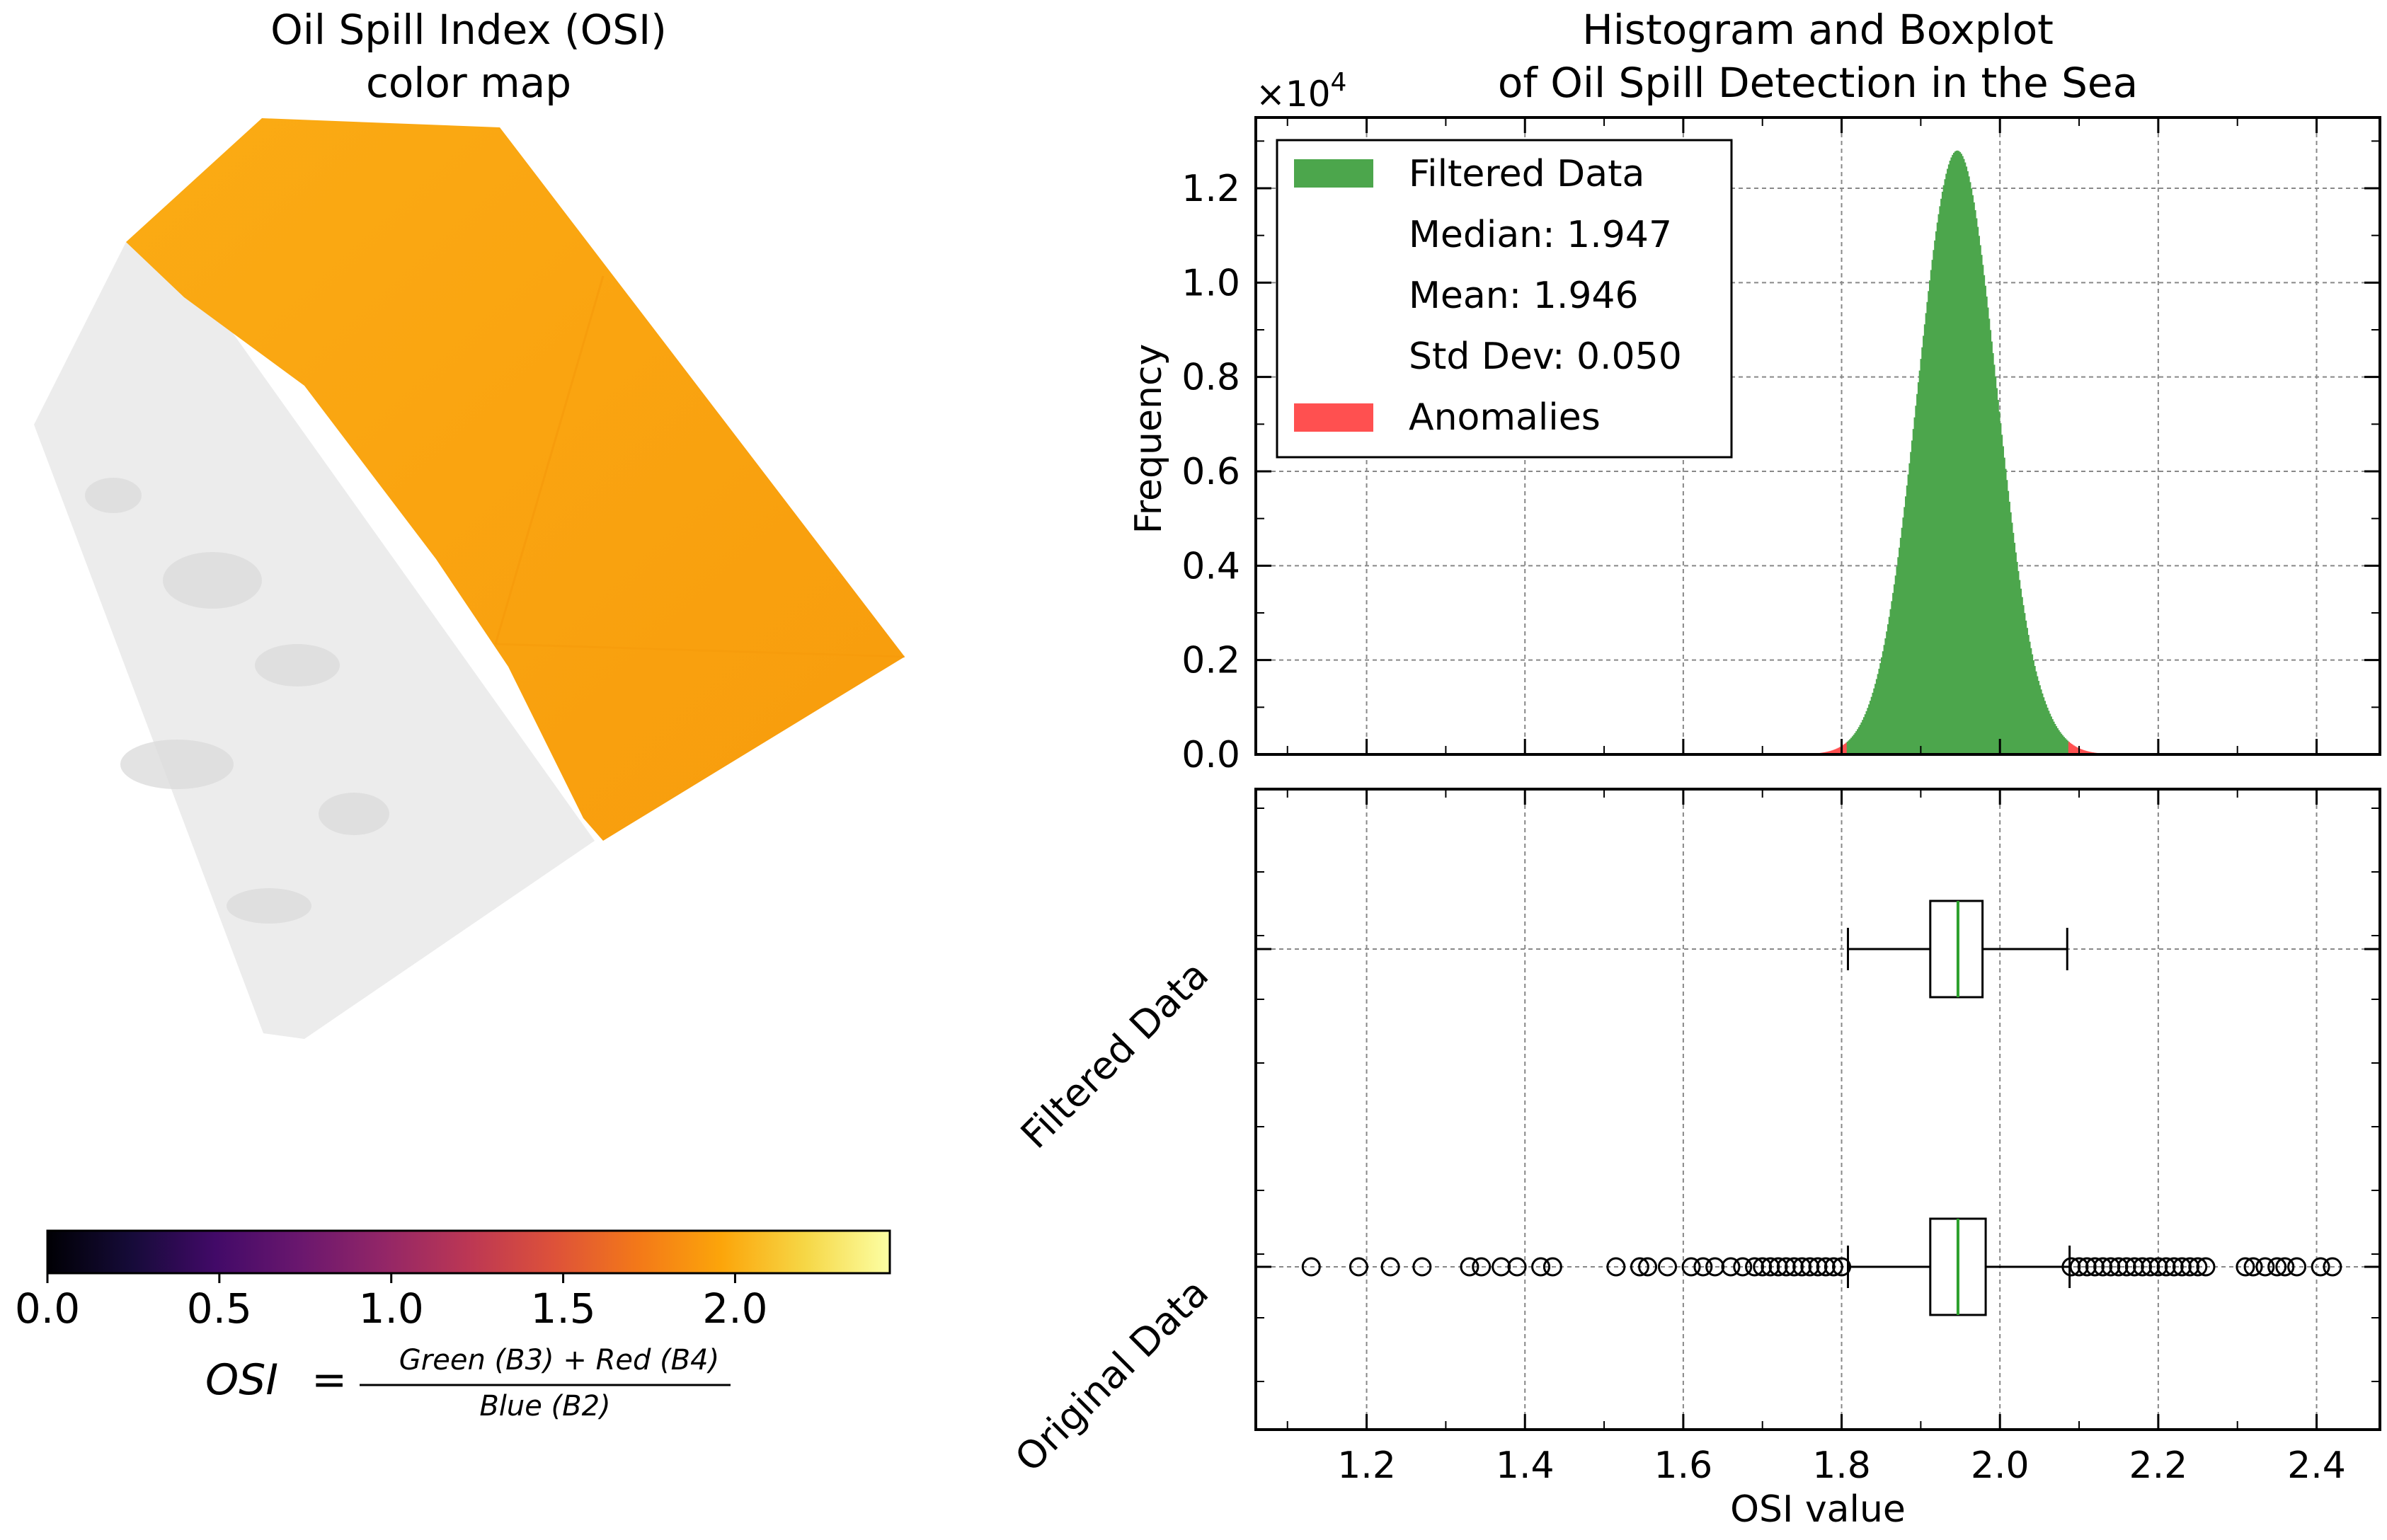 This screenshot has height=1540, width=2387. I want to click on boxplot-x-axis-label: OSI value, so click(1818, 1509).